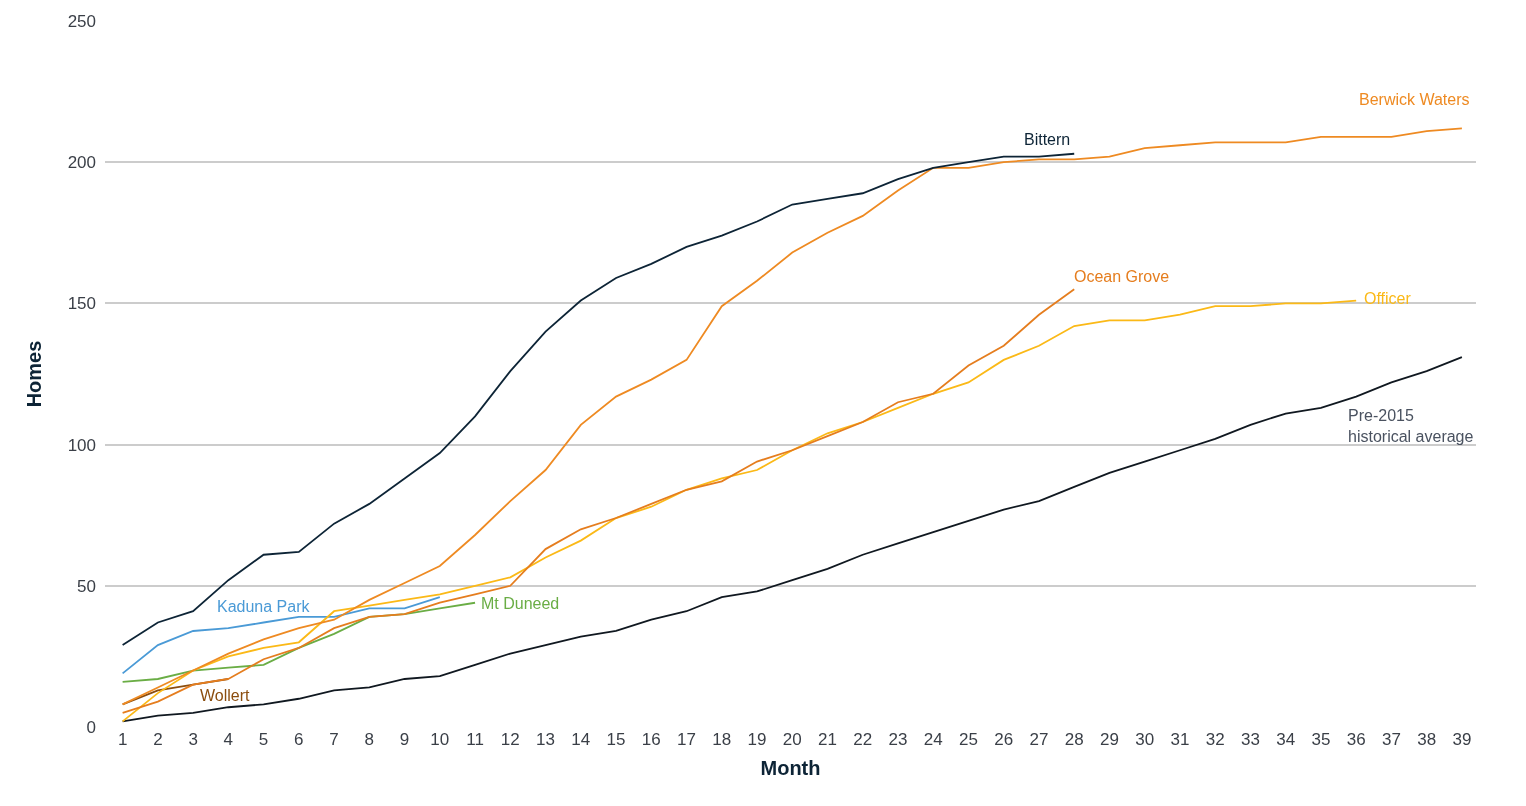 This screenshot has width=1526, height=806. Describe the element at coordinates (968, 739) in the screenshot. I see `x-tick-label: 25` at that location.